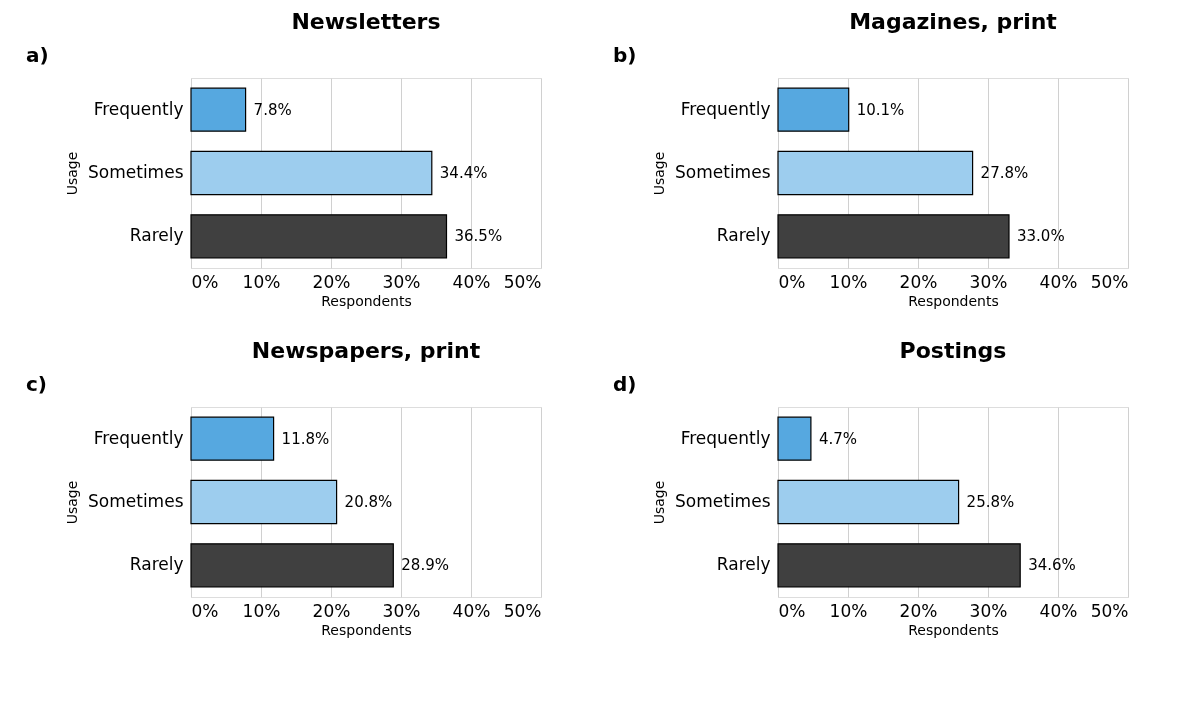  What do you see at coordinates (990, 502) in the screenshot?
I see `data-label: 25.8%` at bounding box center [990, 502].